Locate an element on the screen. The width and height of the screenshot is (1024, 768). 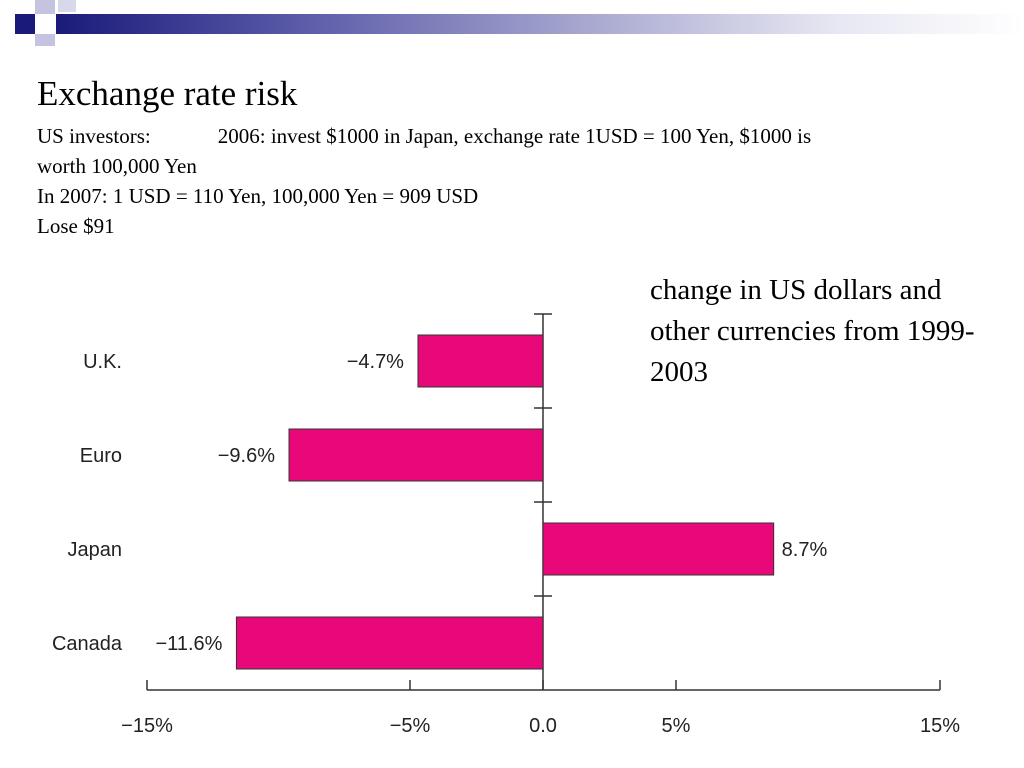
category-label: U.K. is located at coordinates (102, 362).